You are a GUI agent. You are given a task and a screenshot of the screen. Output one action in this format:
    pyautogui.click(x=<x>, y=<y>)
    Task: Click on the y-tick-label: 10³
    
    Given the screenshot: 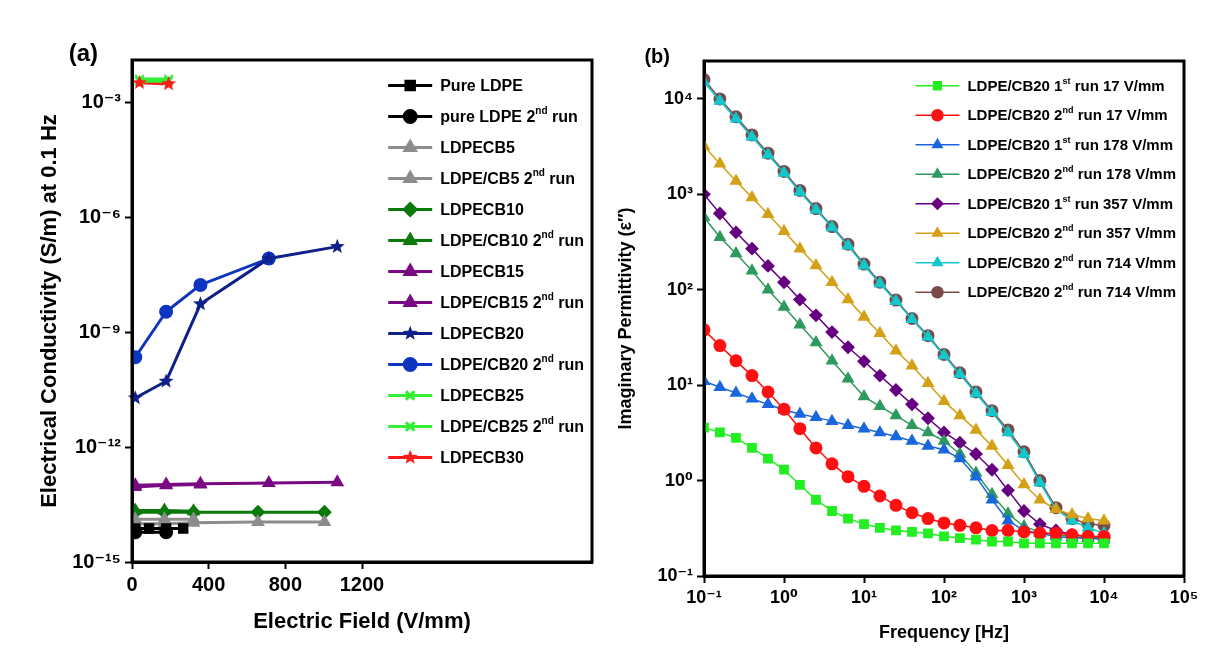 What is the action you would take?
    pyautogui.click(x=680, y=193)
    